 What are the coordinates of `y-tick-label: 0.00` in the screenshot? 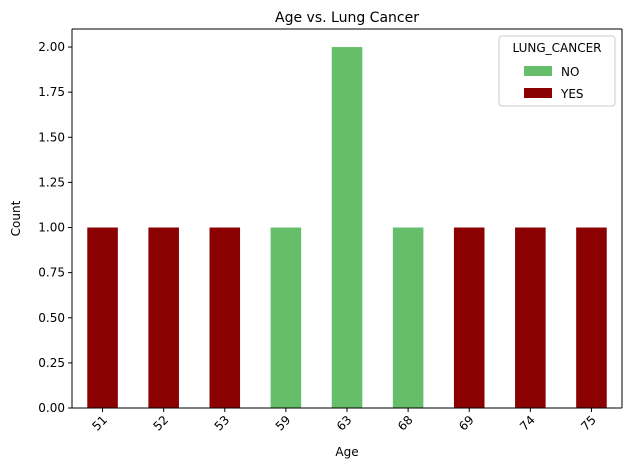 It's located at (51, 408).